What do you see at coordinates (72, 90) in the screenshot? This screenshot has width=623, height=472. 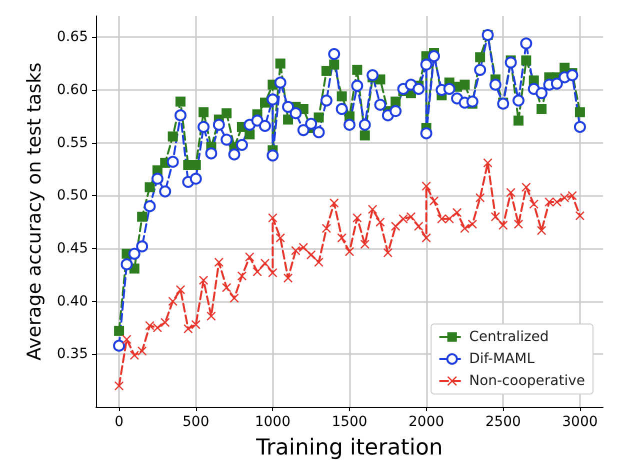 I see `y-tick-label: 0.60` at bounding box center [72, 90].